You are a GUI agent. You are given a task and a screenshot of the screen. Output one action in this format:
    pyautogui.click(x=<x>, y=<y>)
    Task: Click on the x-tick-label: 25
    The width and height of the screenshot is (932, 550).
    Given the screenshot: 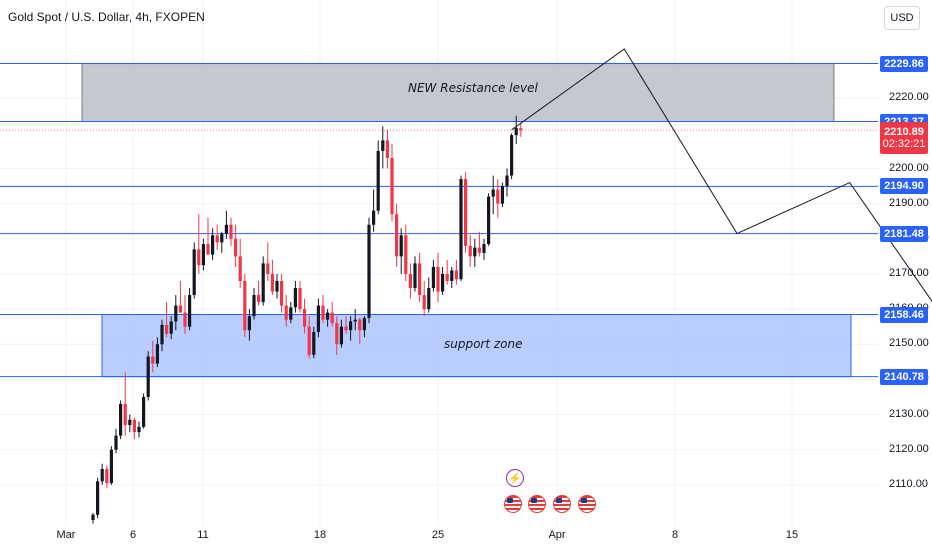 What is the action you would take?
    pyautogui.click(x=438, y=535)
    